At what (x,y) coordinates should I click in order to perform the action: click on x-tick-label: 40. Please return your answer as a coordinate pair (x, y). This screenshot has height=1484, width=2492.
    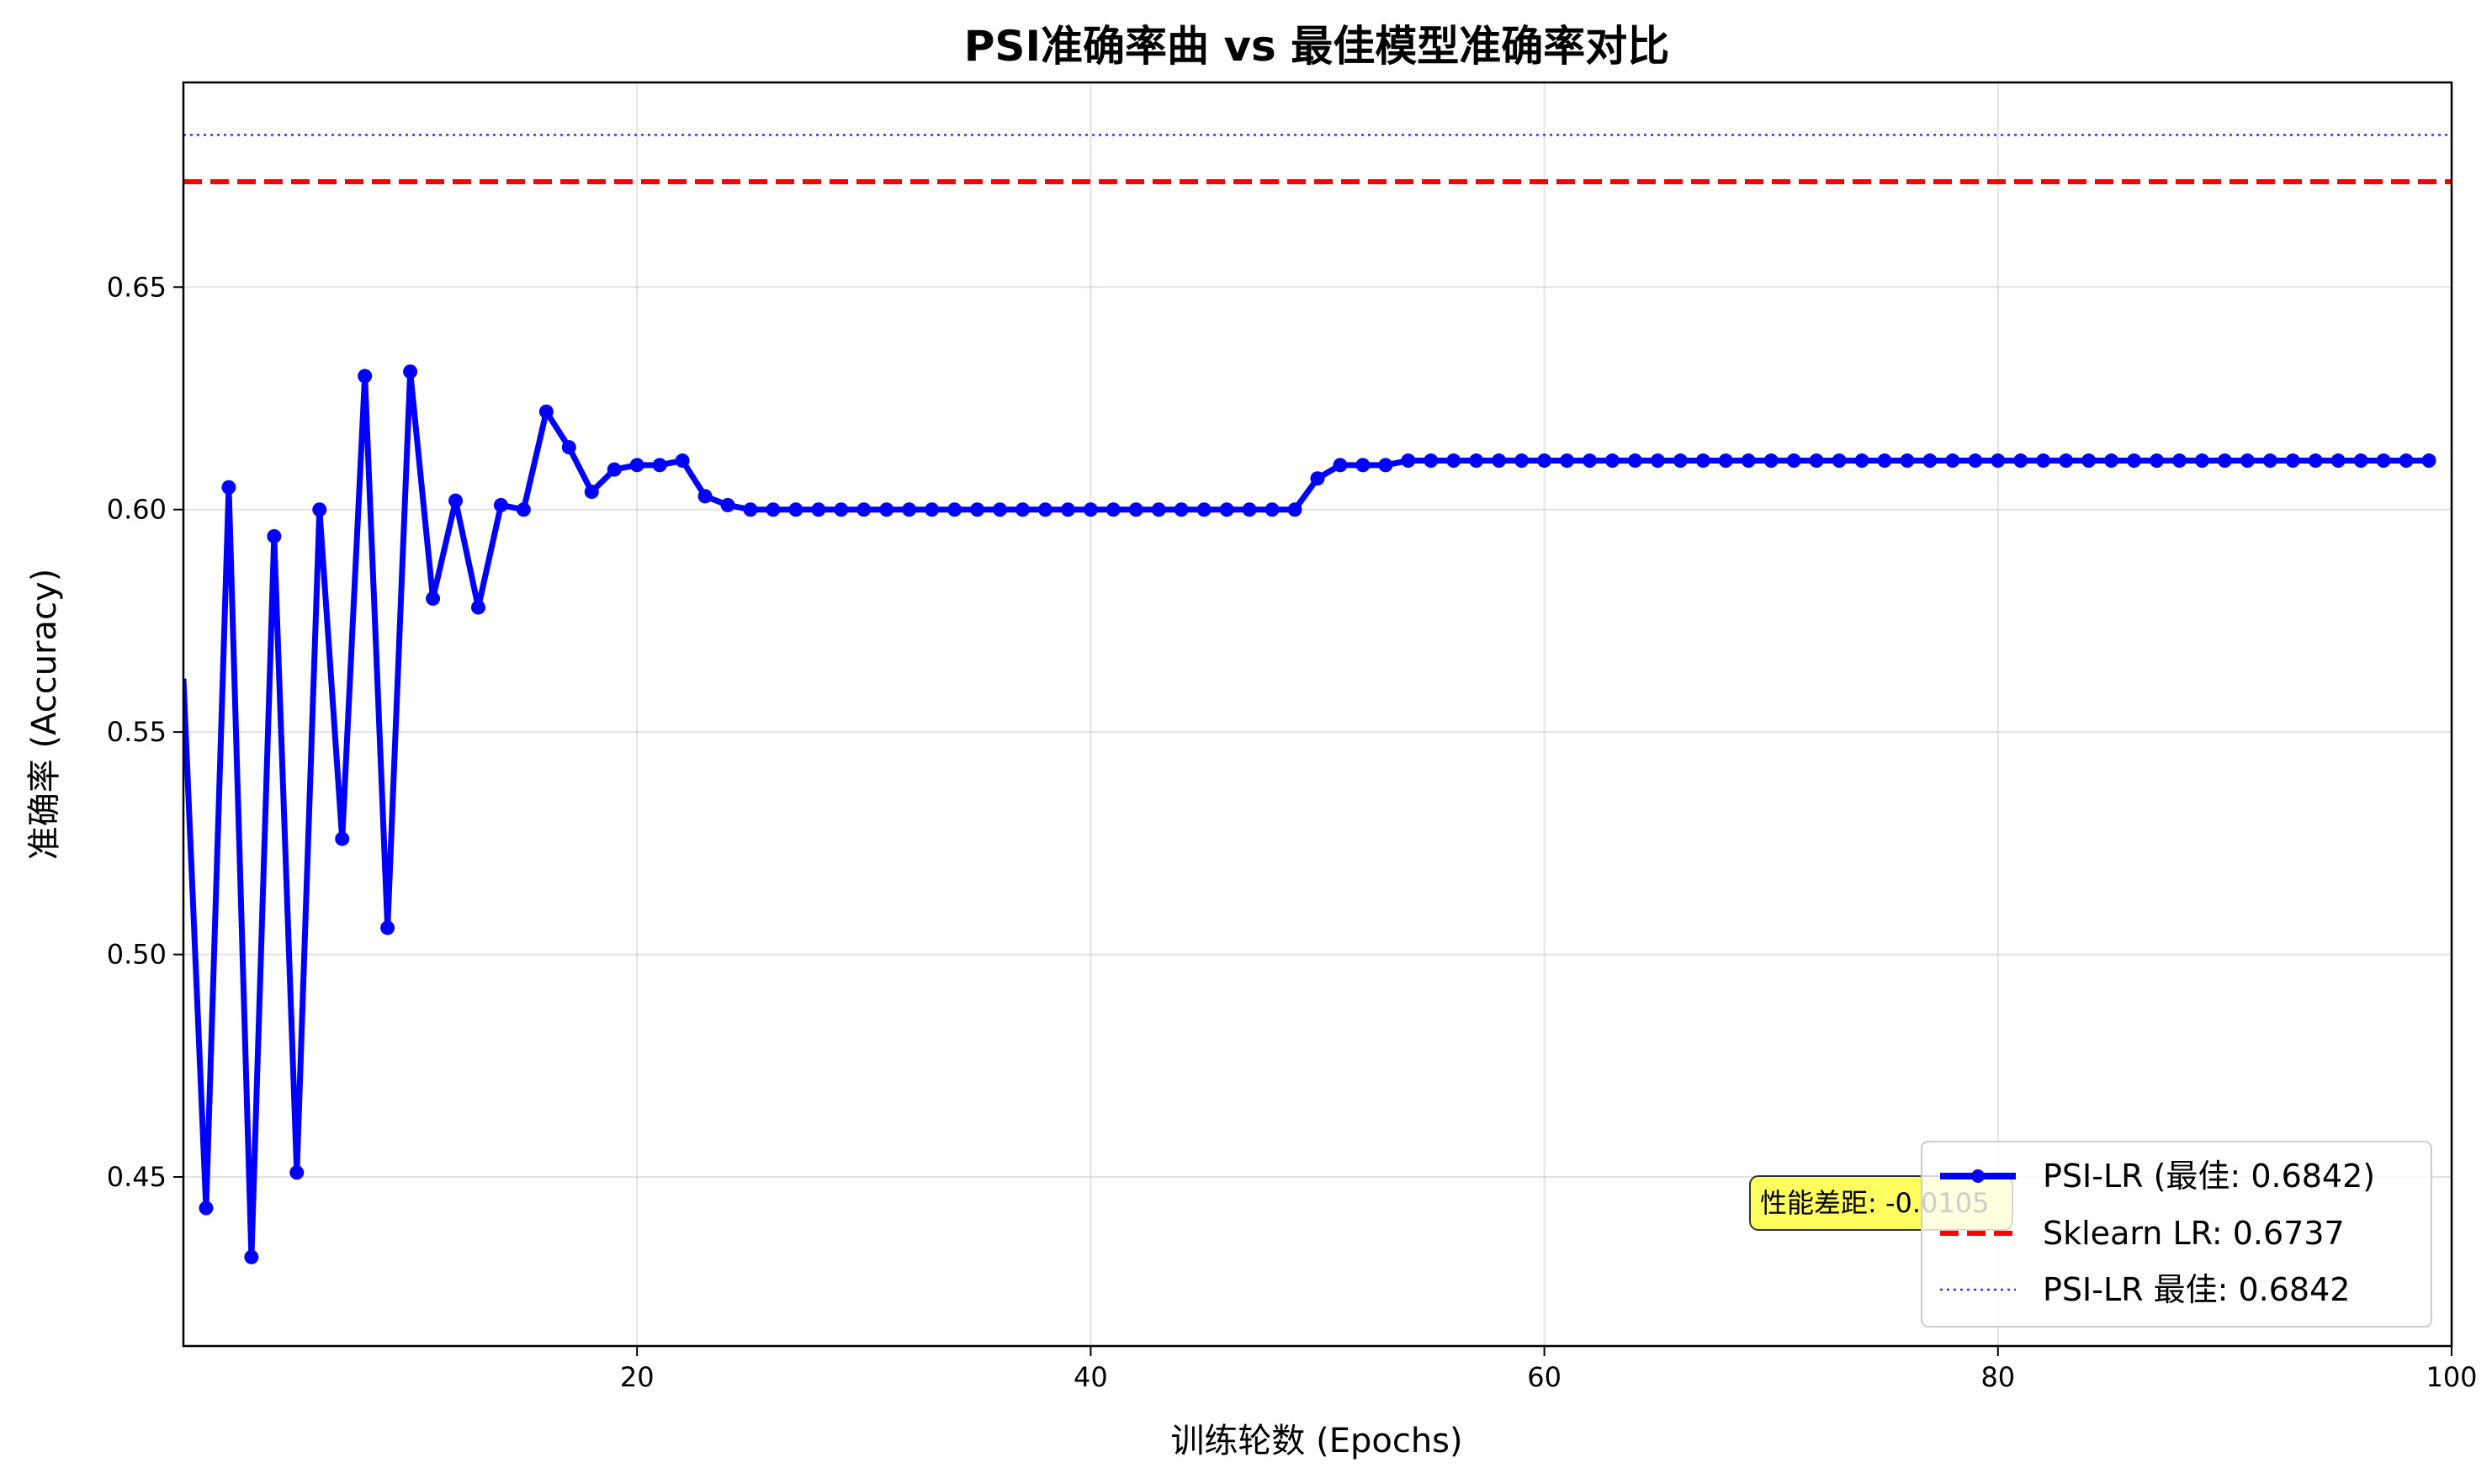
    Looking at the image, I should click on (1091, 1377).